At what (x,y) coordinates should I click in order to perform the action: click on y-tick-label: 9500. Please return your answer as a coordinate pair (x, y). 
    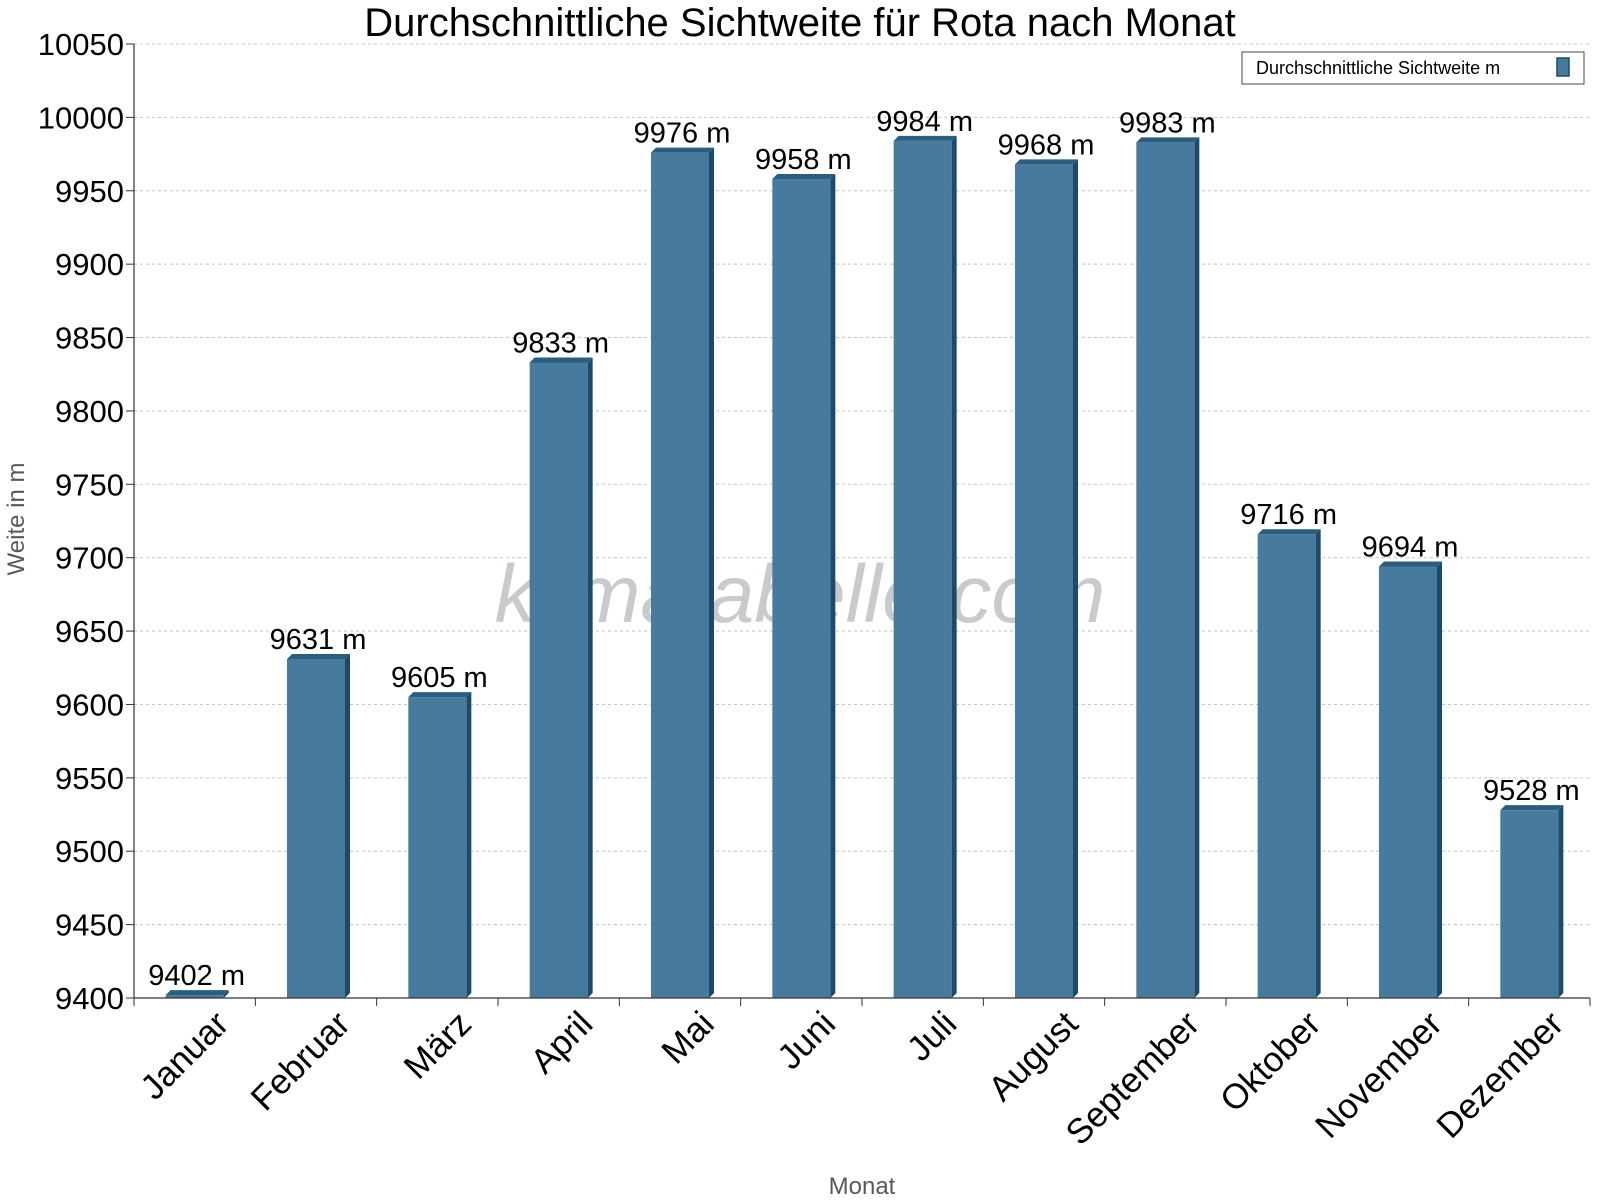
    Looking at the image, I should click on (89, 851).